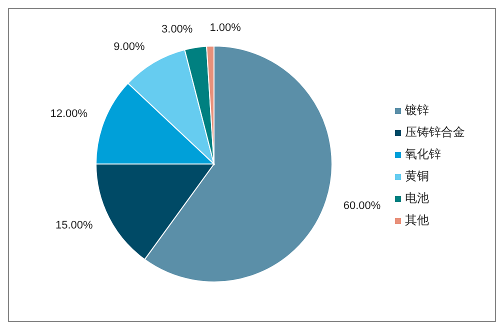  I want to click on legend-label: 氧化锌, so click(423, 154).